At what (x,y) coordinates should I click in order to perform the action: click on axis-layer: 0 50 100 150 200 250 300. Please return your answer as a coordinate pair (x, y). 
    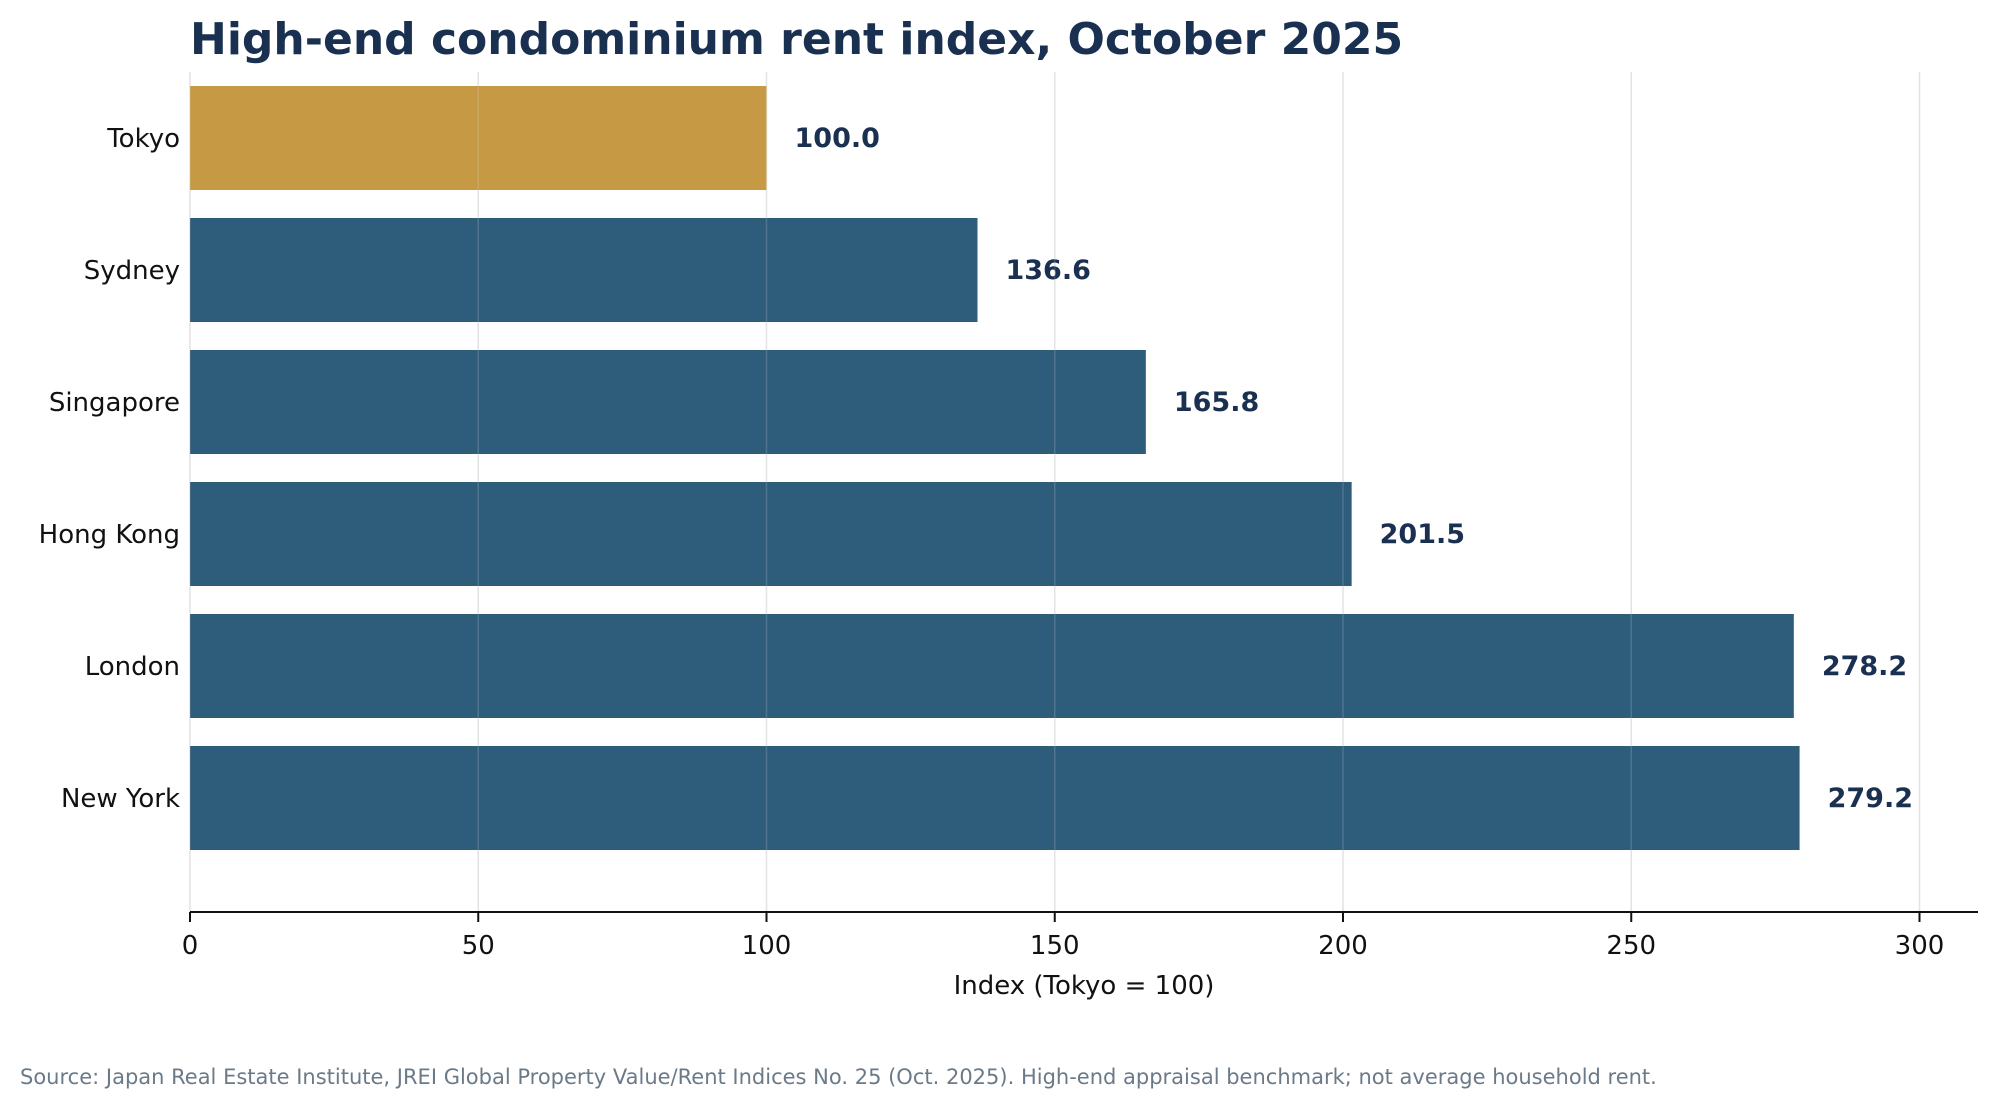
    Looking at the image, I should click on (1080, 936).